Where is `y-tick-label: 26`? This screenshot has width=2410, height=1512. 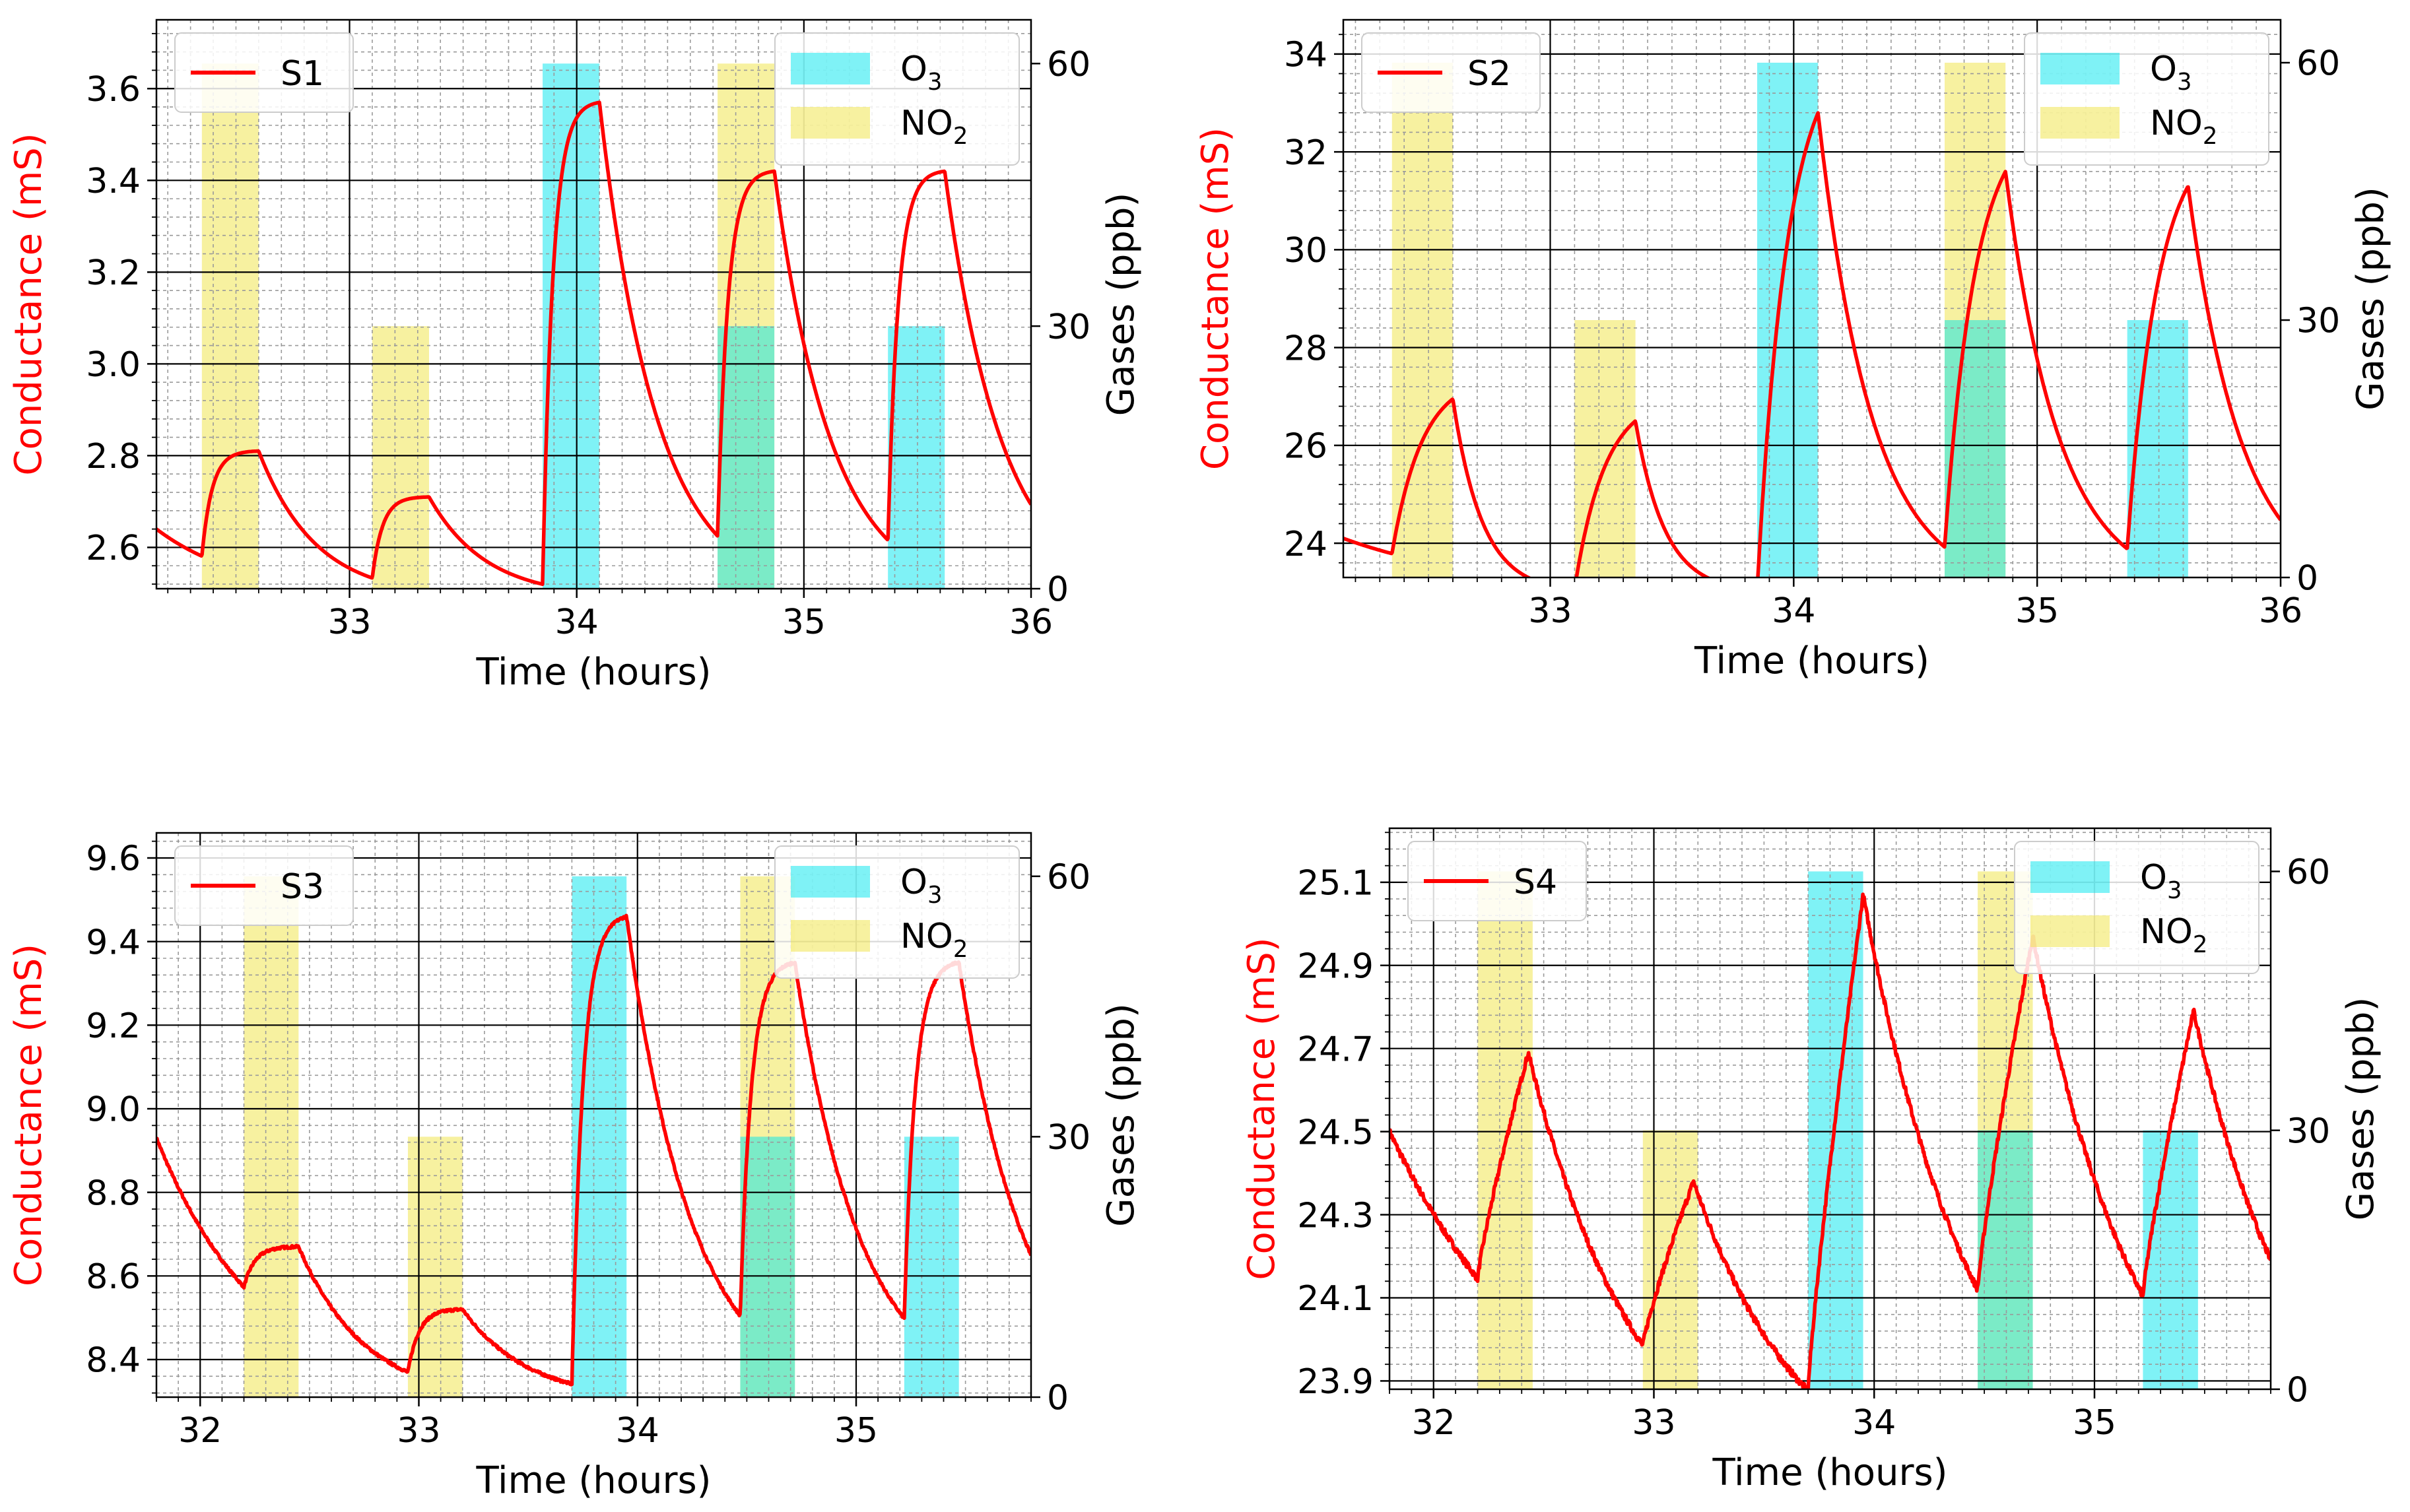 y-tick-label: 26 is located at coordinates (1305, 447).